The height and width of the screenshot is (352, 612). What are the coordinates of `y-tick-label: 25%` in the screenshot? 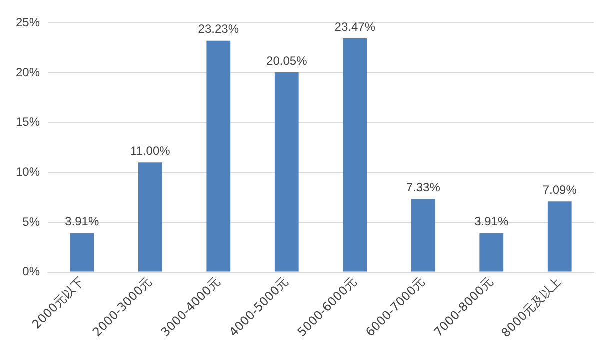 It's located at (28, 23).